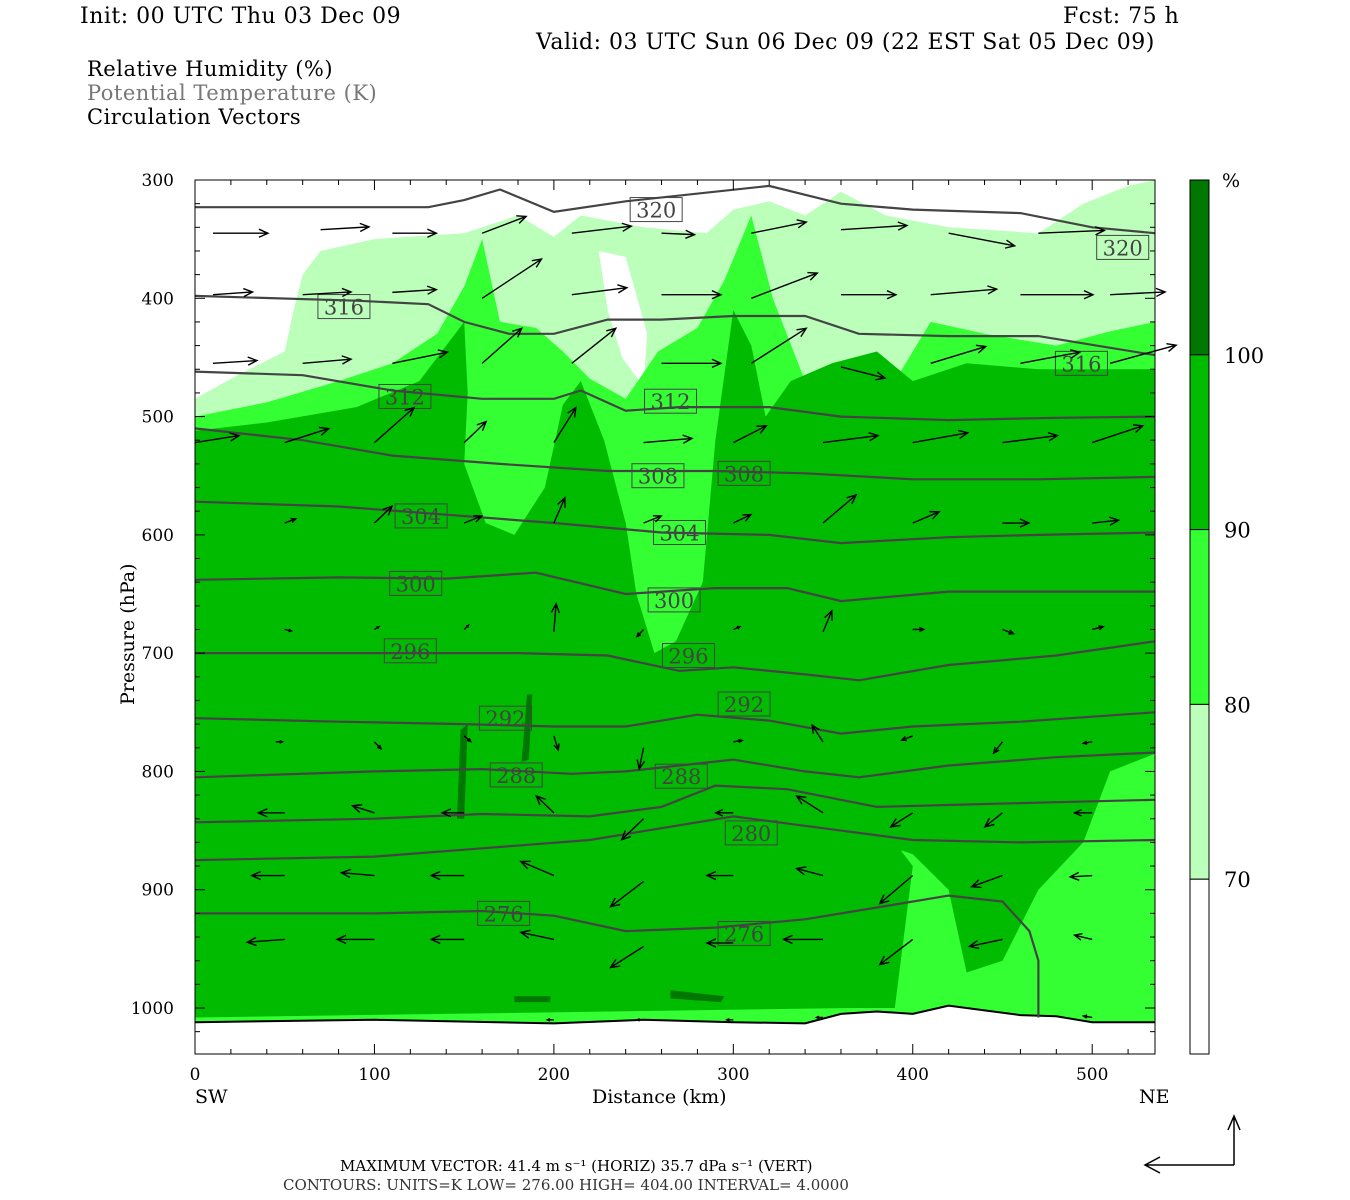 The width and height of the screenshot is (1350, 1200). Describe the element at coordinates (211, 1097) in the screenshot. I see `x-end-left: SW` at that location.